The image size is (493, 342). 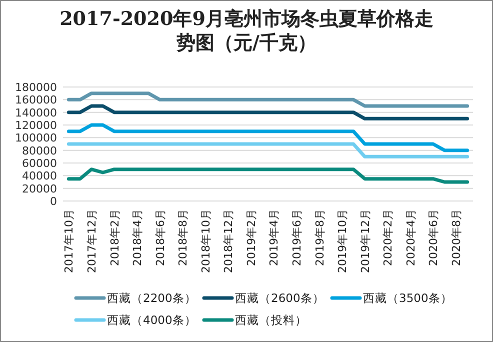 I want to click on x-tick-label: 2018年2月, so click(x=115, y=237).